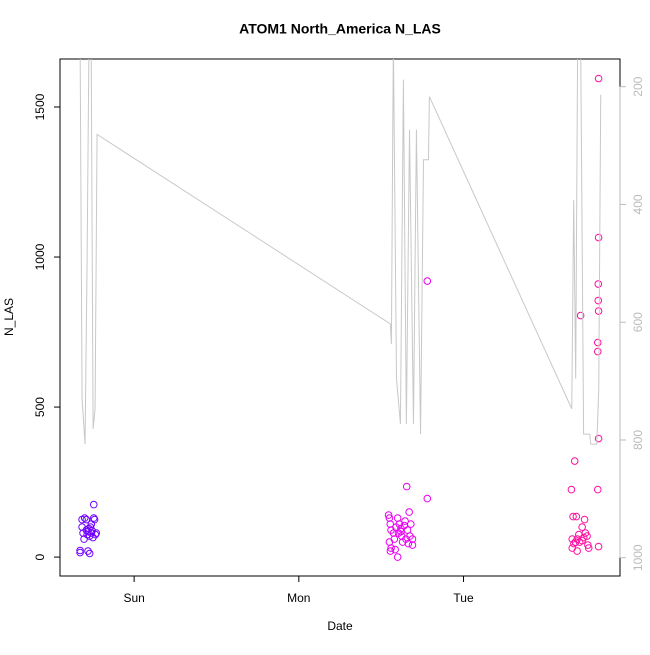 The height and width of the screenshot is (655, 650). Describe the element at coordinates (638, 204) in the screenshot. I see `y2-tick-label: 400` at that location.